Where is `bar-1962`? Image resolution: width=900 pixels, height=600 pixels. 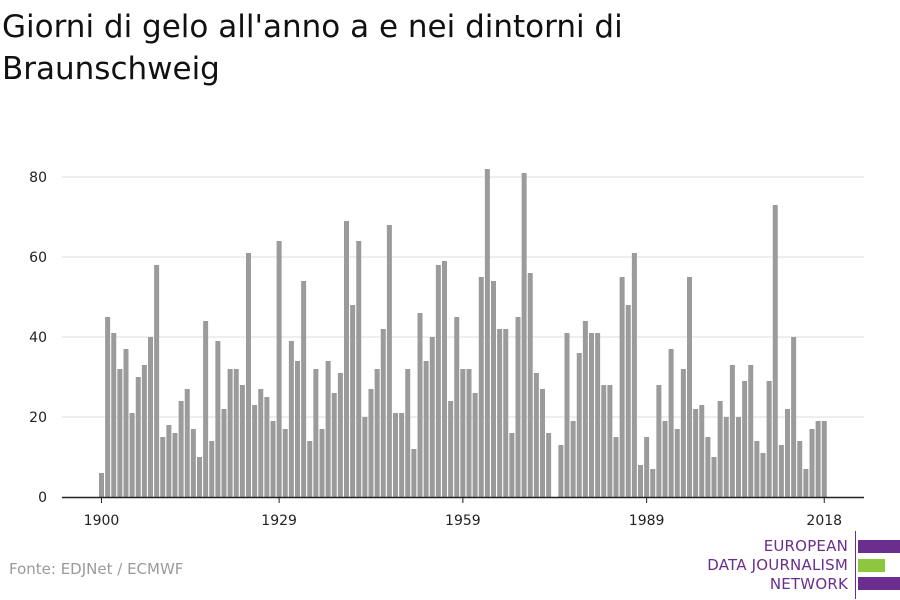
bar-1962 is located at coordinates (481, 387).